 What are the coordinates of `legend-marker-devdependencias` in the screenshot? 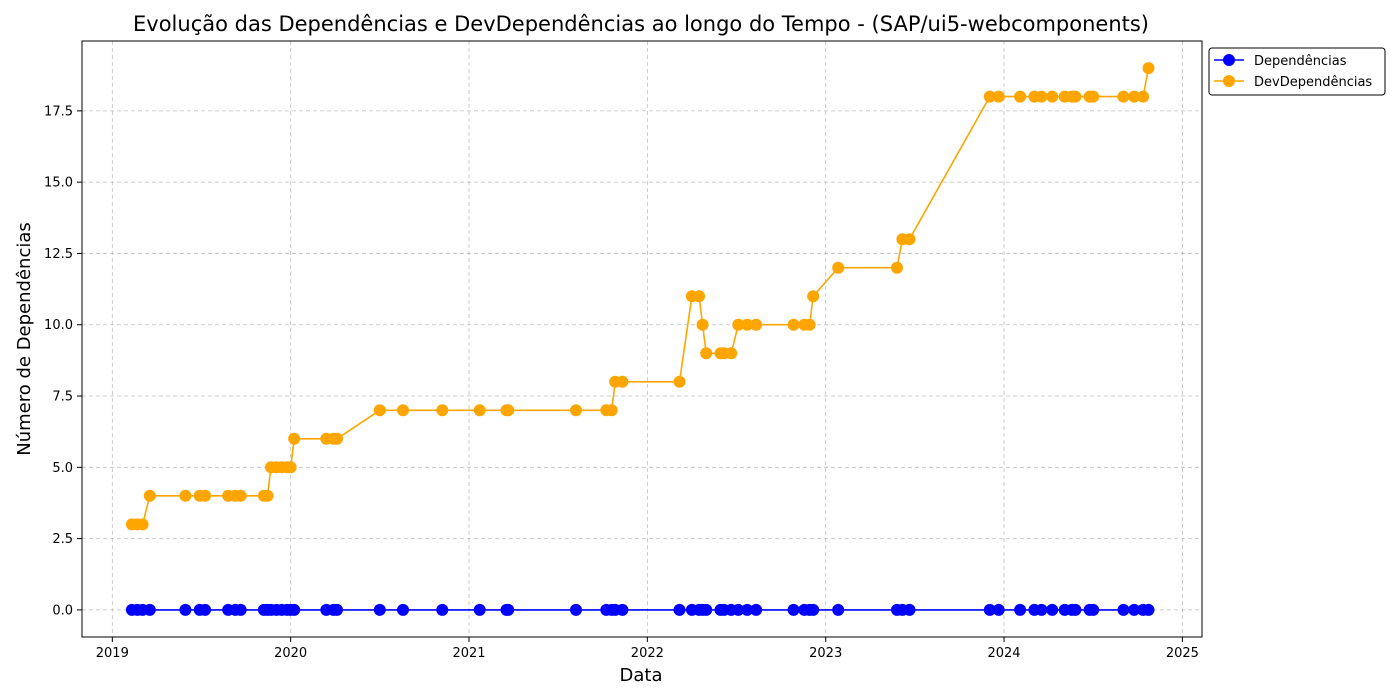 It's located at (1229, 81).